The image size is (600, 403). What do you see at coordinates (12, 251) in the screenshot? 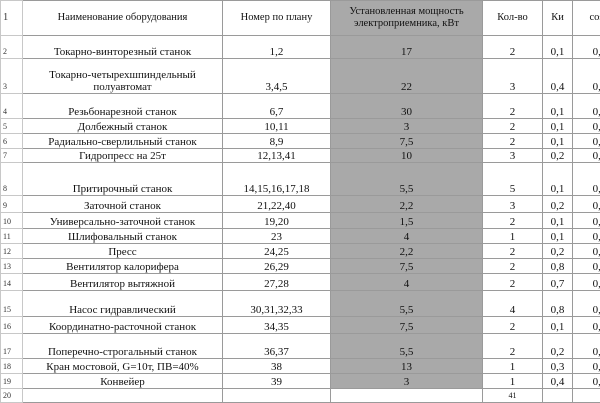
I see `row-number: 12` at bounding box center [12, 251].